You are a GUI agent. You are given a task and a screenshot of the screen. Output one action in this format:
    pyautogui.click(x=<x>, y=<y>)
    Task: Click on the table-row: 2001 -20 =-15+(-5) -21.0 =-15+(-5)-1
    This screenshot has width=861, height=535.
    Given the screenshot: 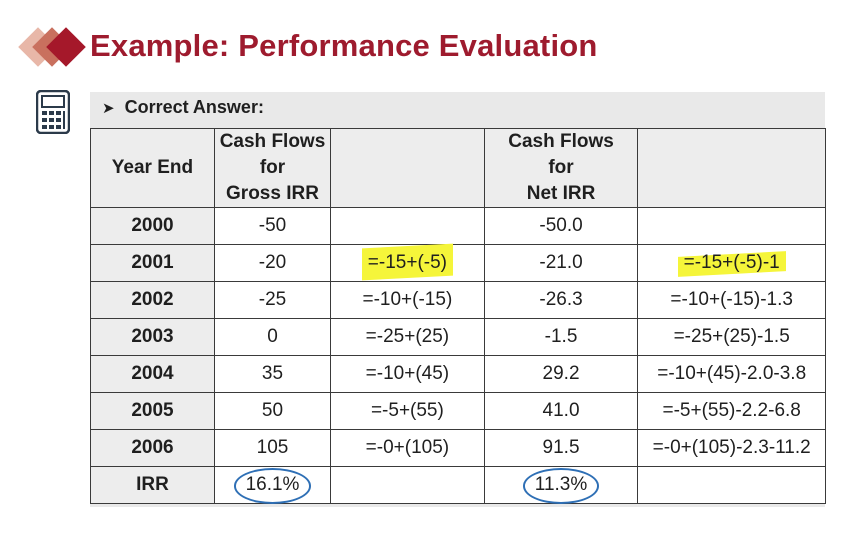 What is the action you would take?
    pyautogui.click(x=458, y=263)
    